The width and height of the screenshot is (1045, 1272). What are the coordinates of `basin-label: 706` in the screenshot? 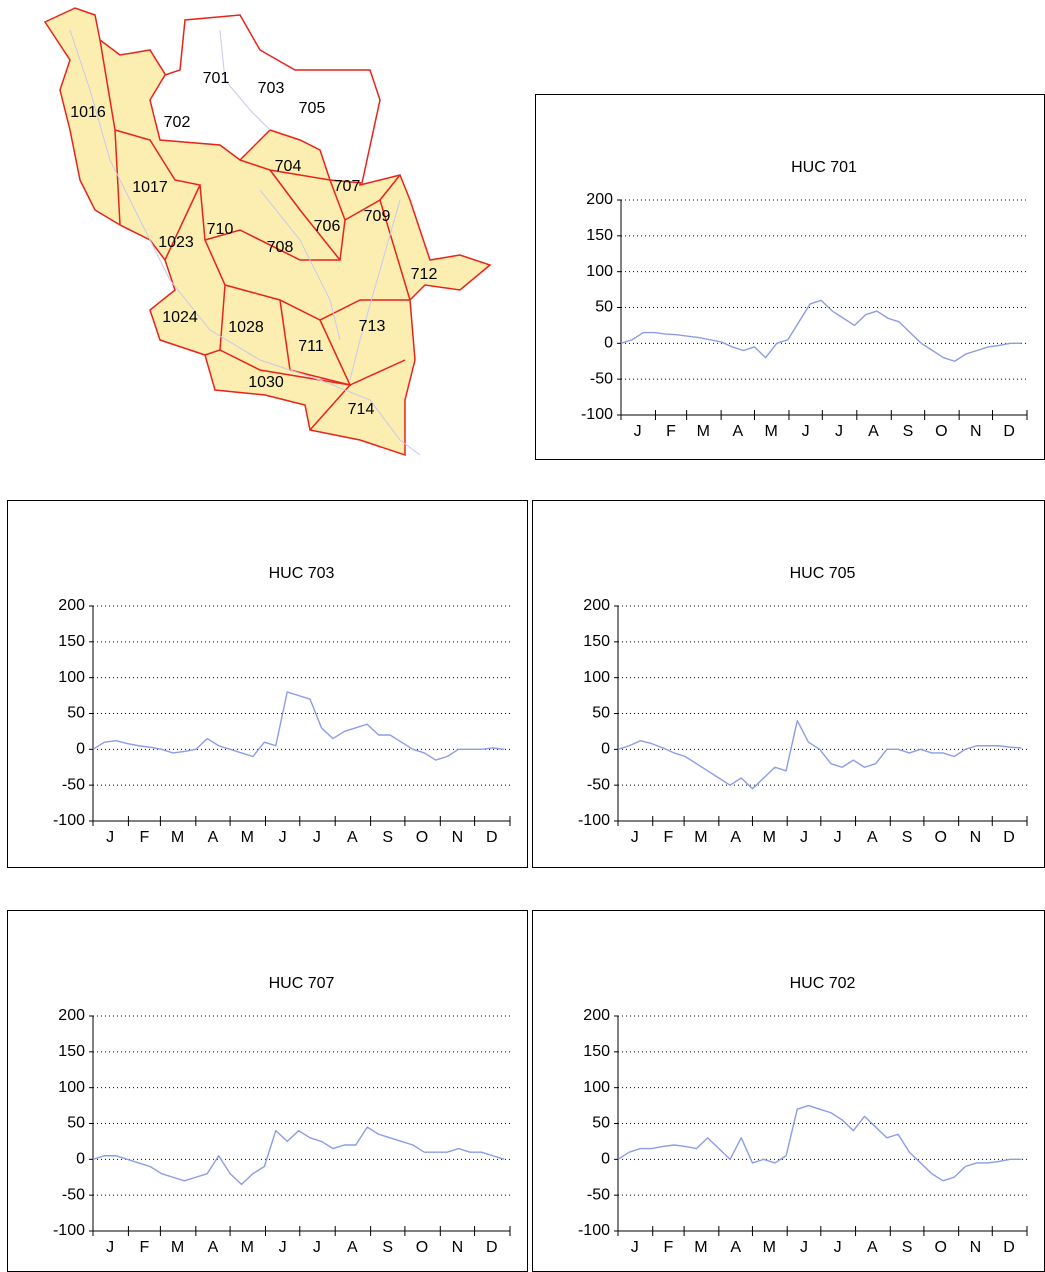 It's located at (327, 226).